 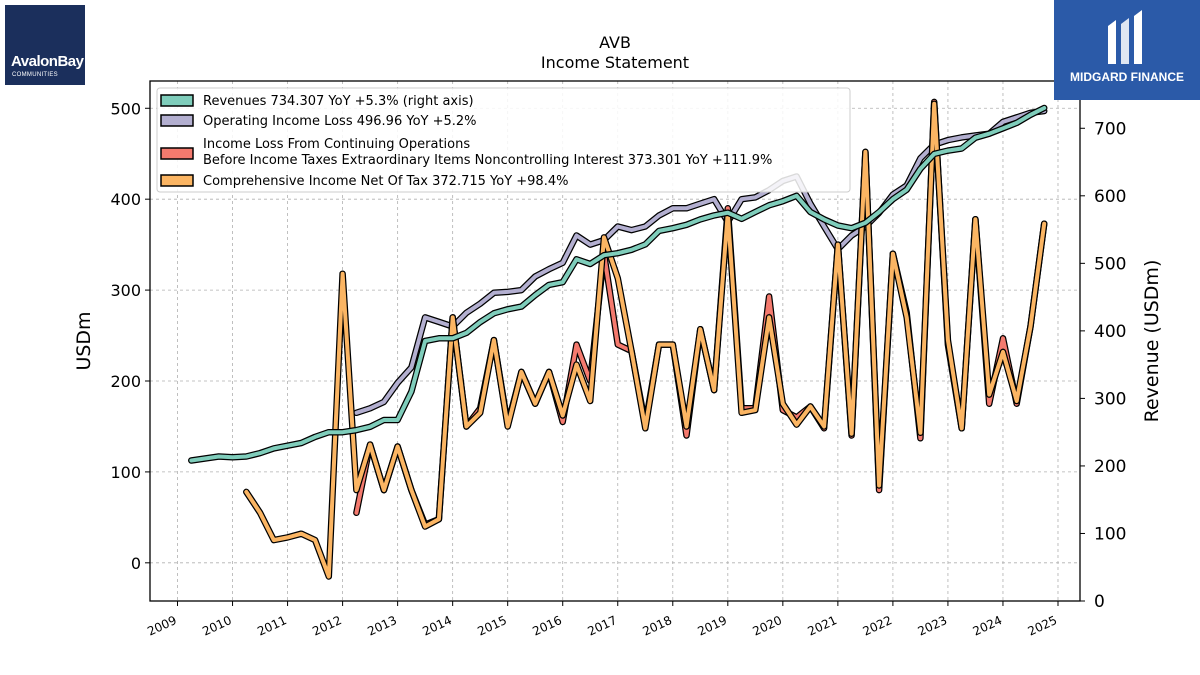 What do you see at coordinates (1043, 626) in the screenshot?
I see `x-tick-label: 2025` at bounding box center [1043, 626].